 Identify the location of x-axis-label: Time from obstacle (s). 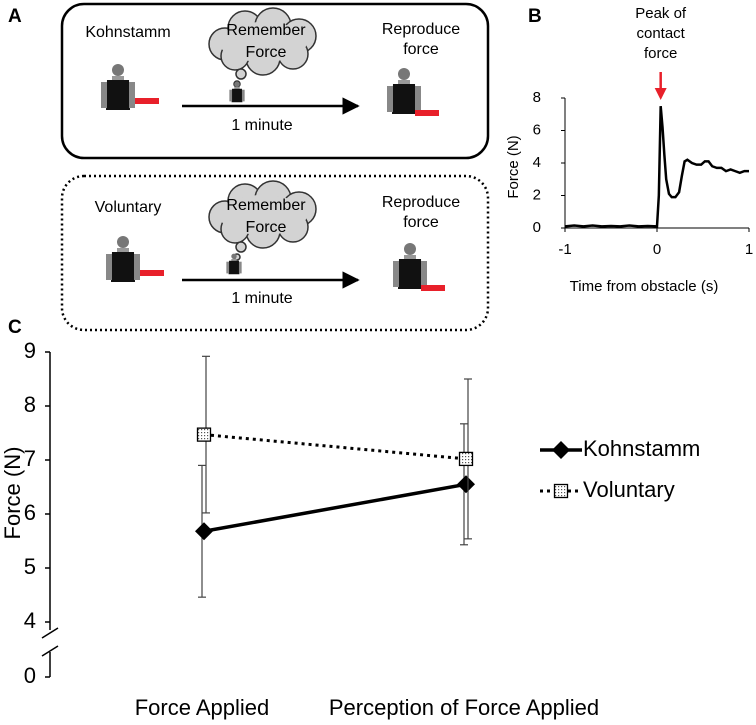
(644, 286).